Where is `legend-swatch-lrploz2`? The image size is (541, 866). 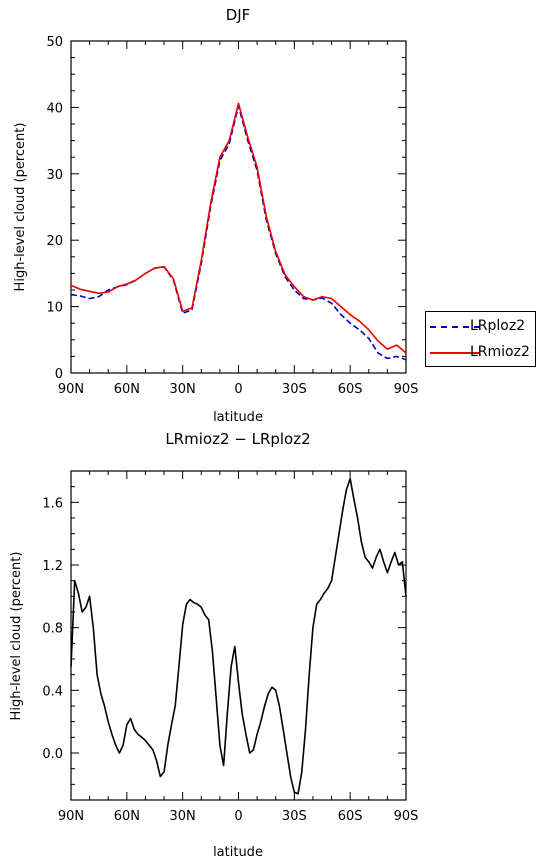 legend-swatch-lrploz2 is located at coordinates (455, 327).